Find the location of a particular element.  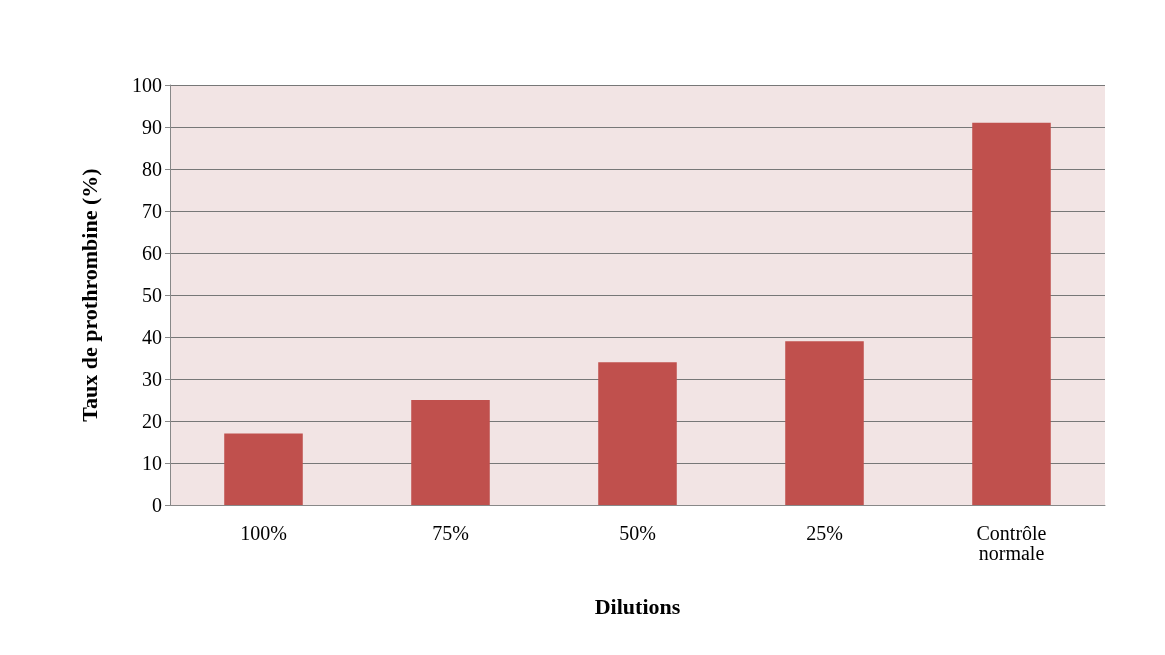

y-tick-label: 10 is located at coordinates (152, 463).